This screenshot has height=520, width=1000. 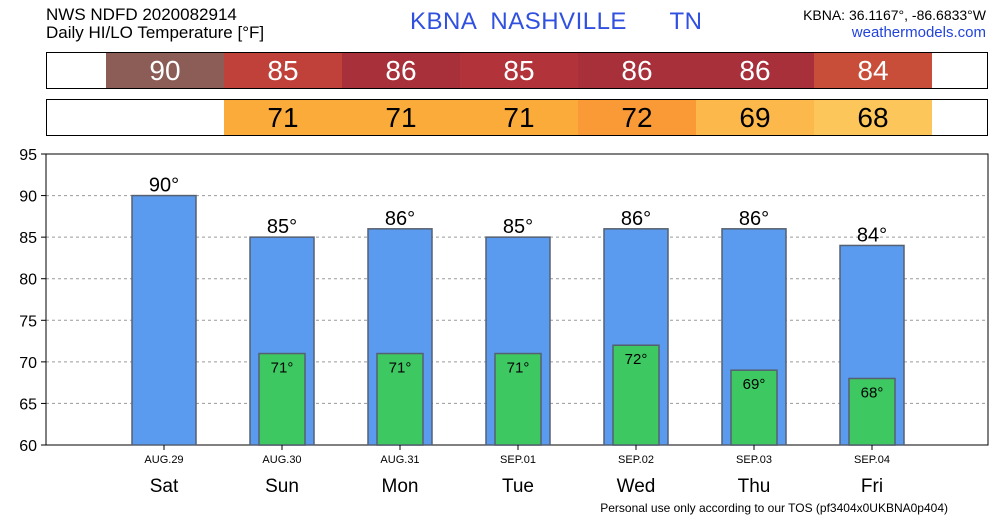 I want to click on low-temp-label: 68°, so click(x=872, y=392).